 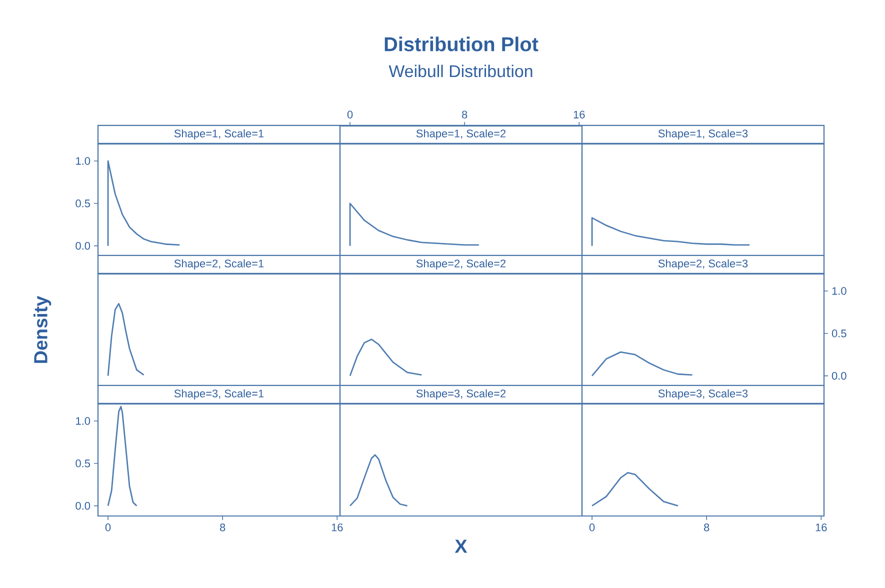 I want to click on y-axis-title: Density, so click(x=43, y=329).